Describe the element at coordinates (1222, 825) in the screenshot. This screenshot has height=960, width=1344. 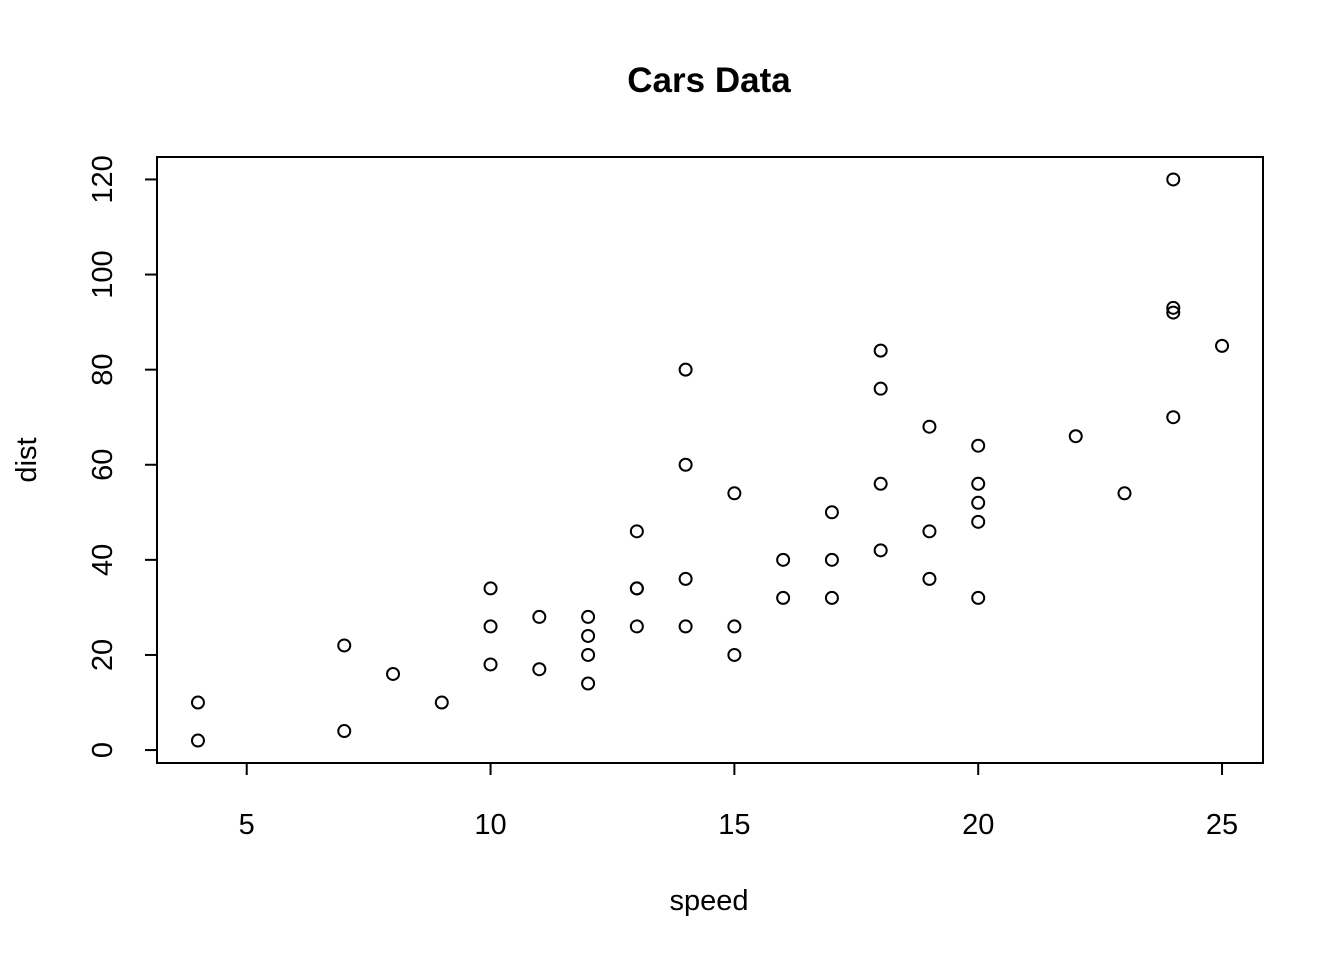
I see `x-tick-label: 25` at that location.